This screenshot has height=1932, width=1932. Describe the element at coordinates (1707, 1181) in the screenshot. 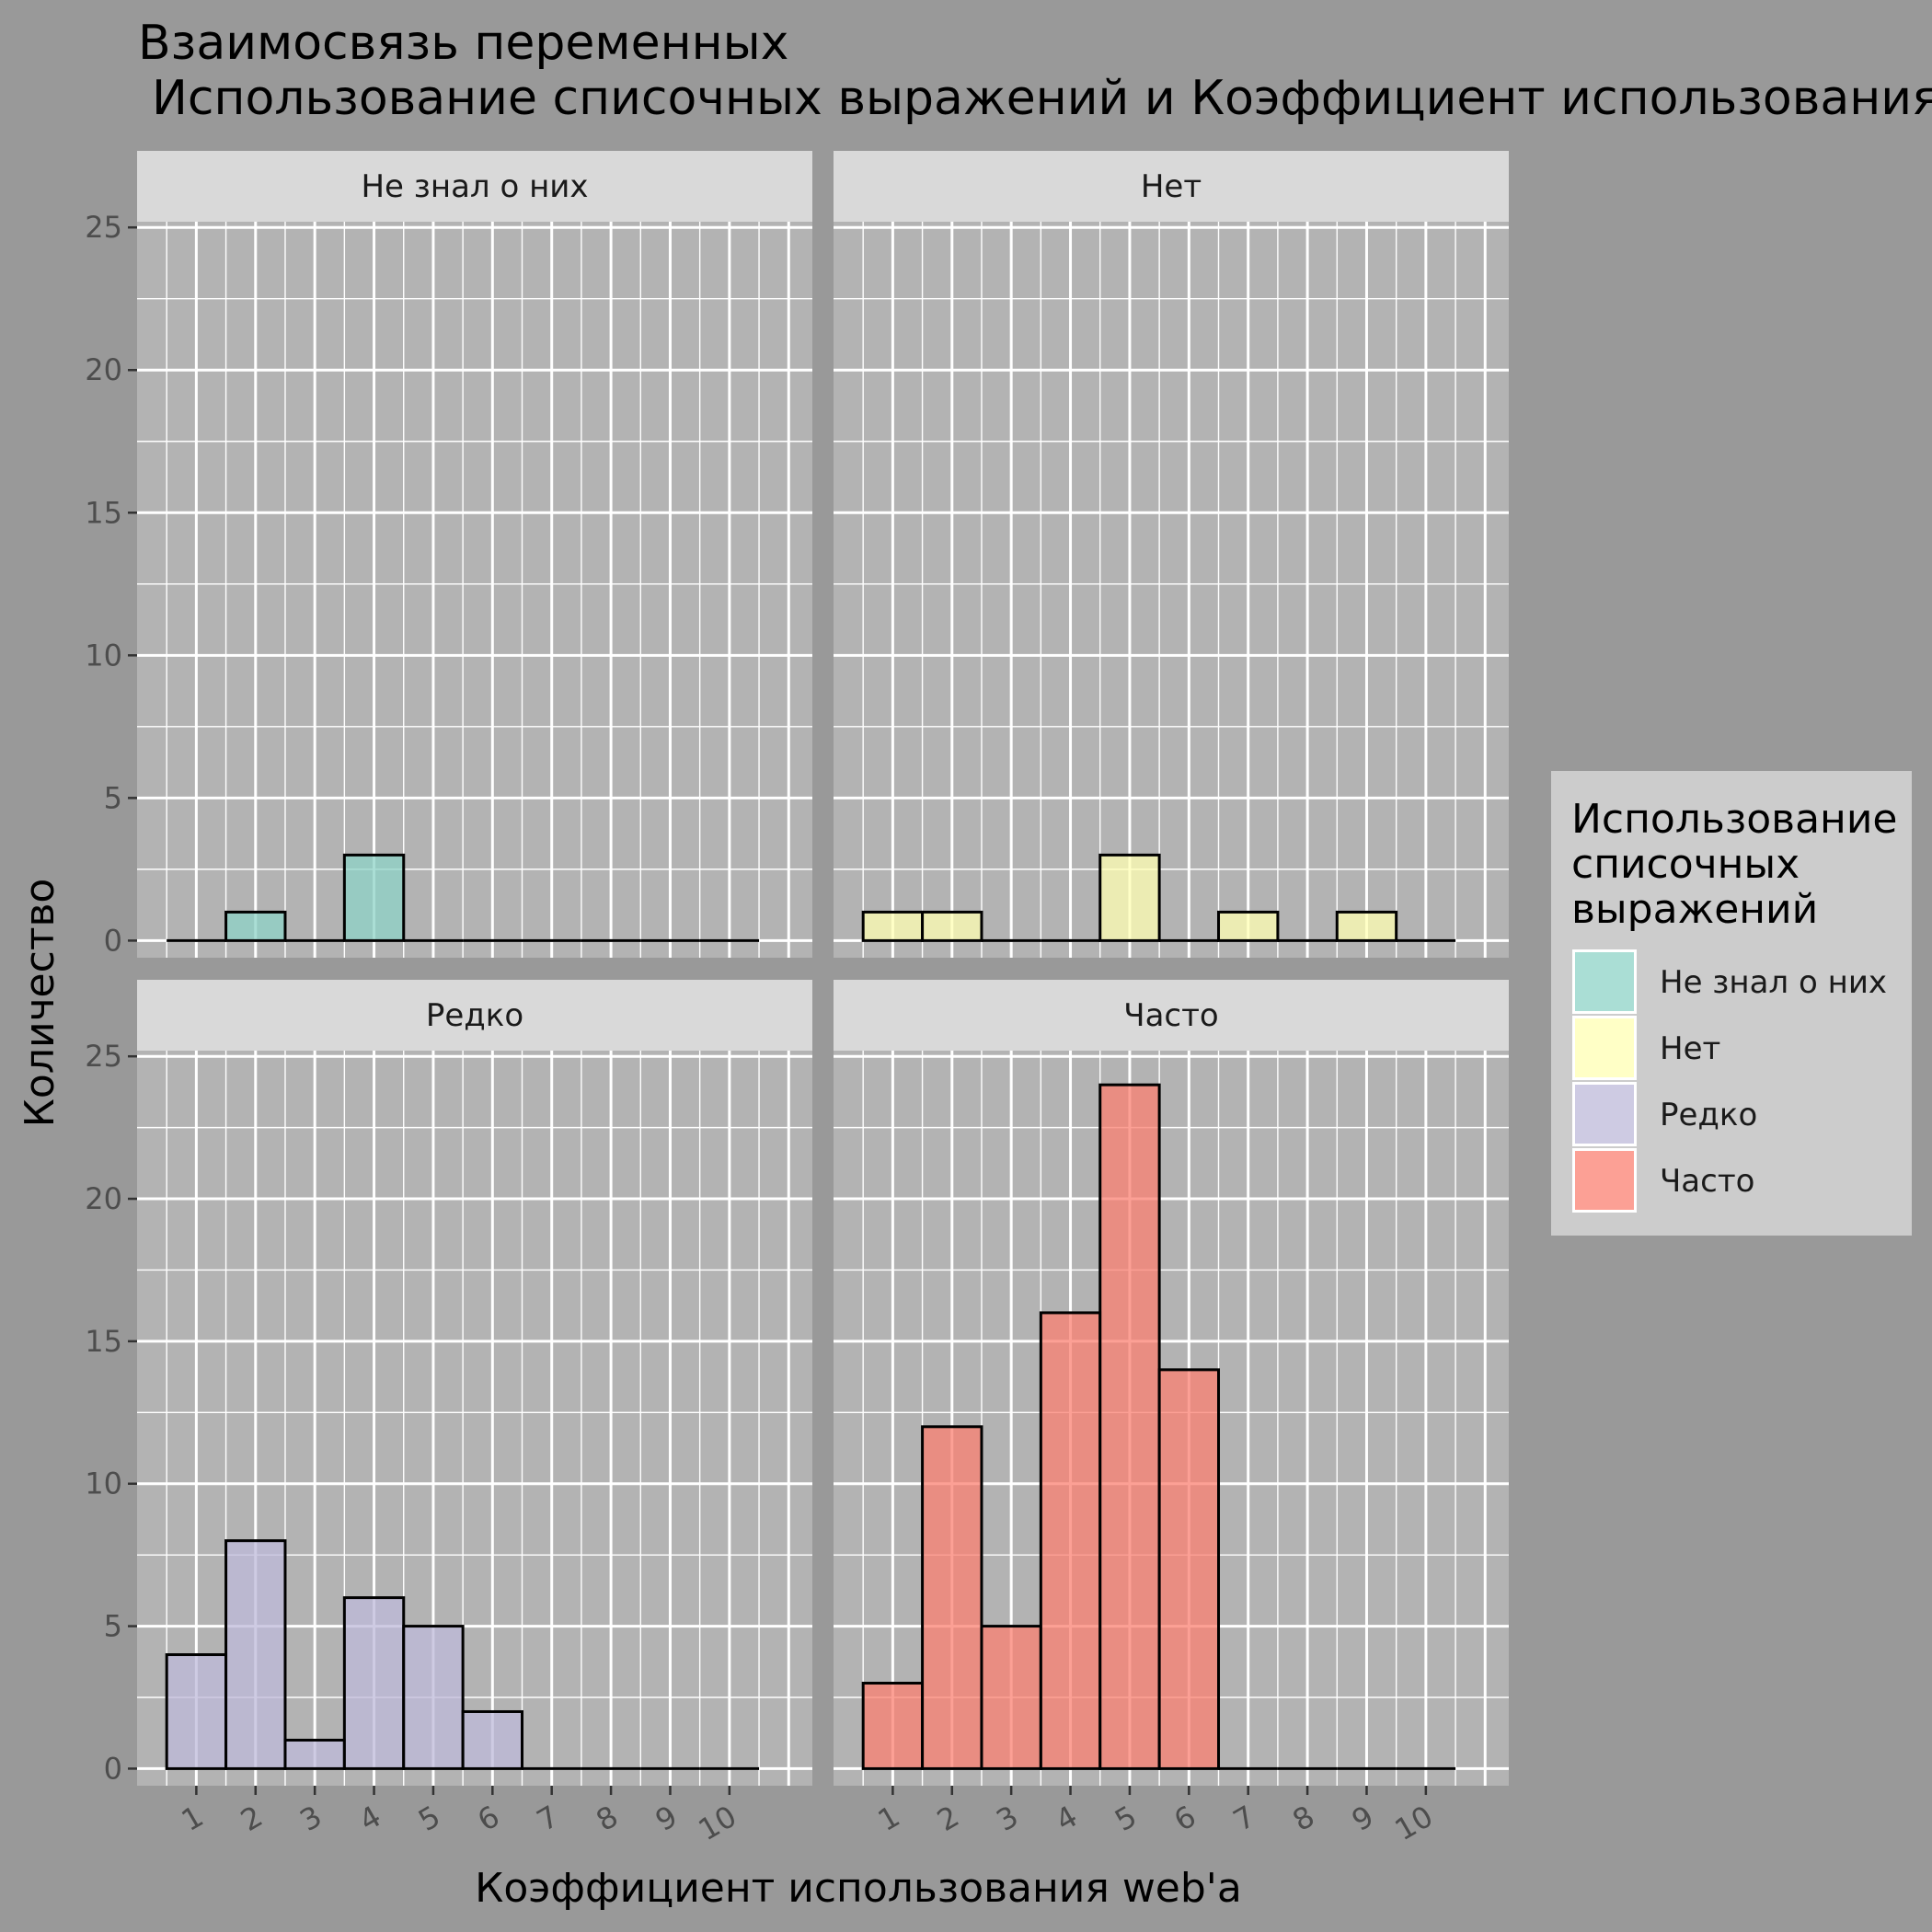

I see `legend-label: Часто` at that location.